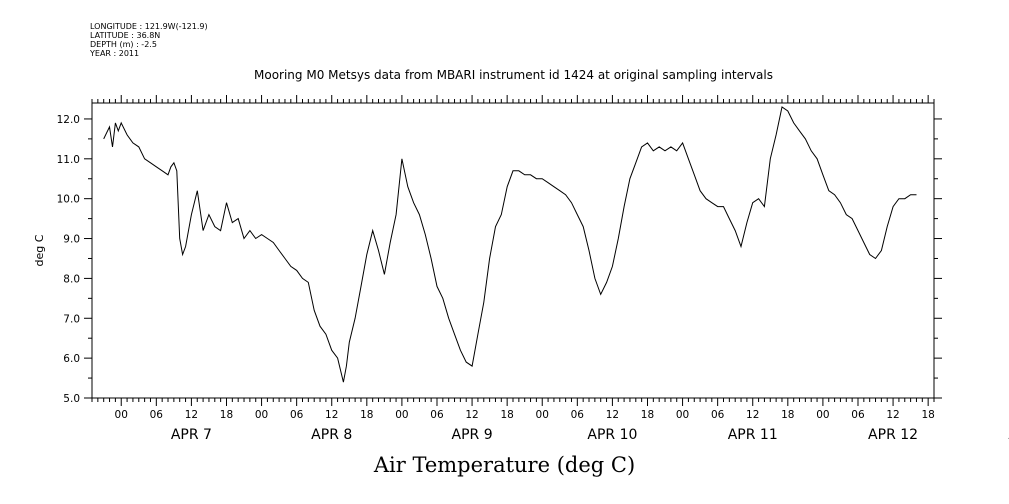  What do you see at coordinates (68, 200) in the screenshot?
I see `y-tick-label: 10.0` at bounding box center [68, 200].